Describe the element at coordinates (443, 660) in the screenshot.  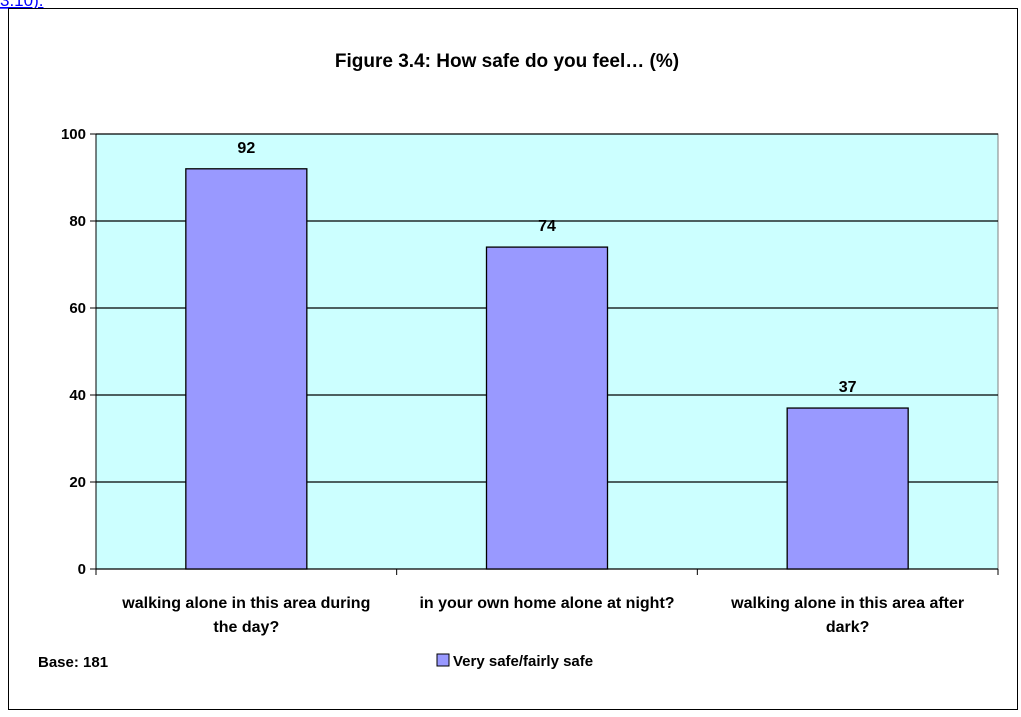
I see `legend-swatch` at that location.